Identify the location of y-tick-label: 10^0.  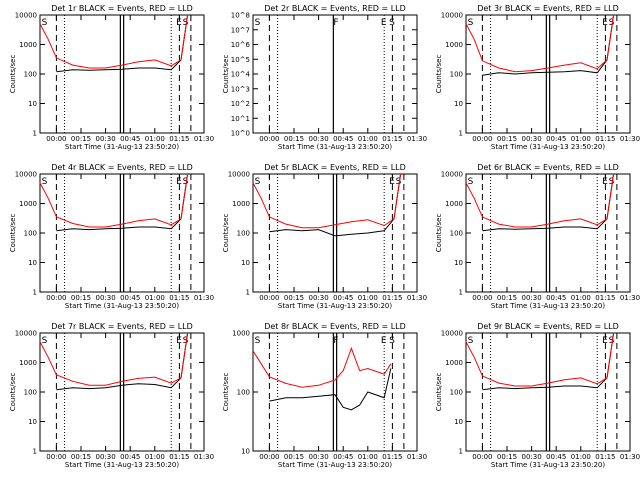
(240, 134).